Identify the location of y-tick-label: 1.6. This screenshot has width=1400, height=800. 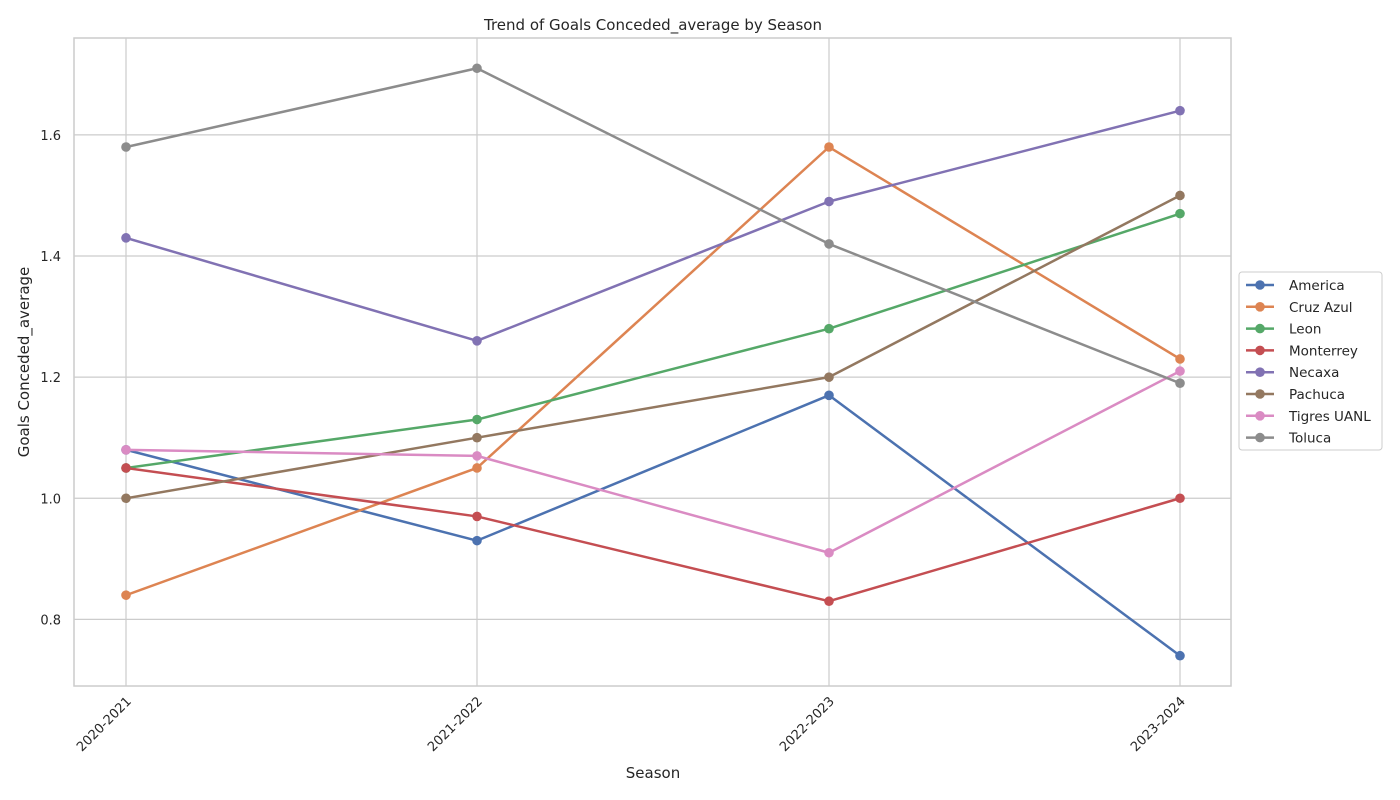
(50, 136).